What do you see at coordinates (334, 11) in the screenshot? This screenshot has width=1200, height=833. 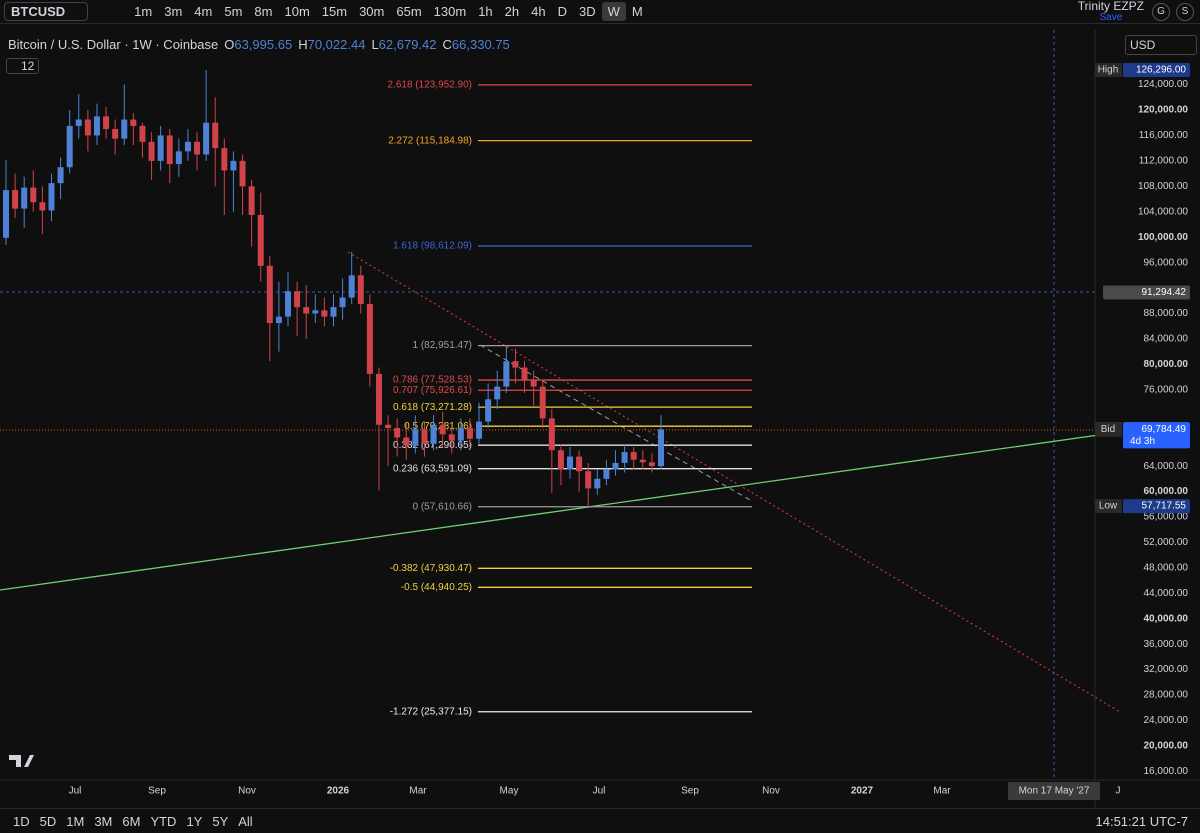 I see `interval-button: 15m` at bounding box center [334, 11].